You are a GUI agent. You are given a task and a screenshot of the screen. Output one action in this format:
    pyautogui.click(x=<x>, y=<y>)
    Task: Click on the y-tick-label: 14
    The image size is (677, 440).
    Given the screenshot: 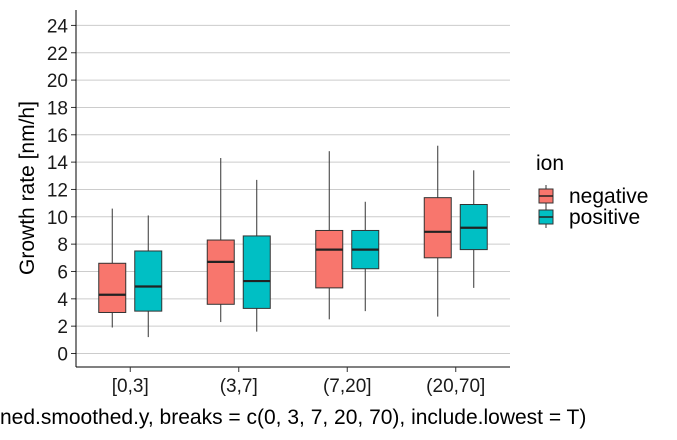 What is the action you would take?
    pyautogui.click(x=58, y=163)
    